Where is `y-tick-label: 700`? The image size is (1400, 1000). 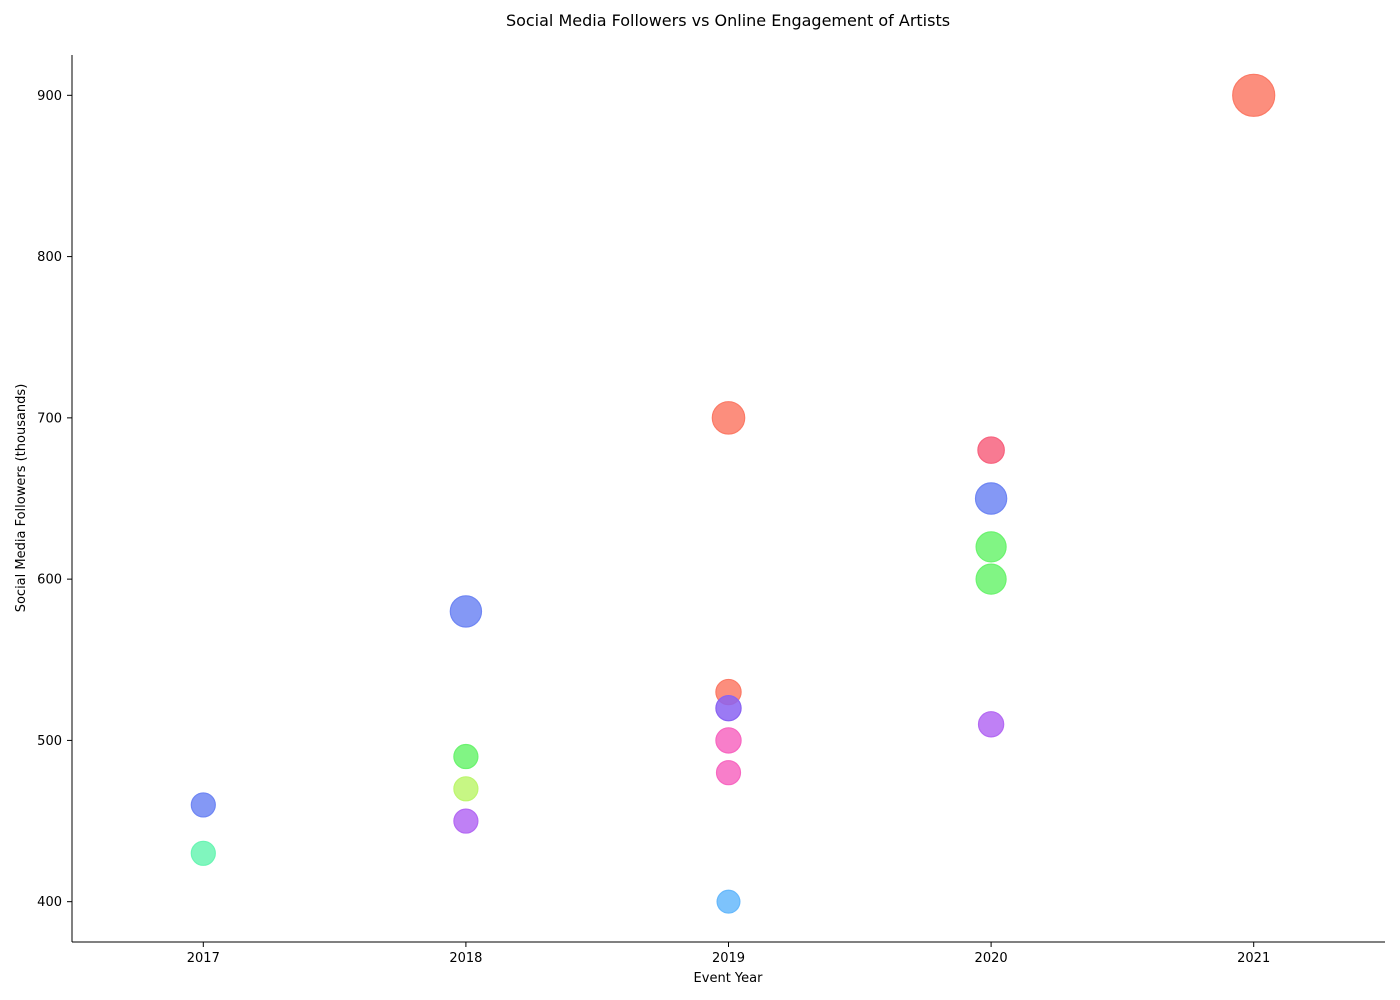
y-tick-label: 700 is located at coordinates (49, 418).